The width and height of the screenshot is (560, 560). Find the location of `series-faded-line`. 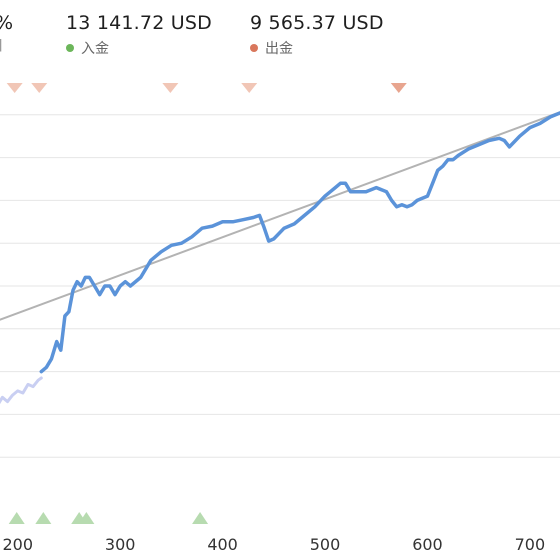

series-faded-line is located at coordinates (21, 390).